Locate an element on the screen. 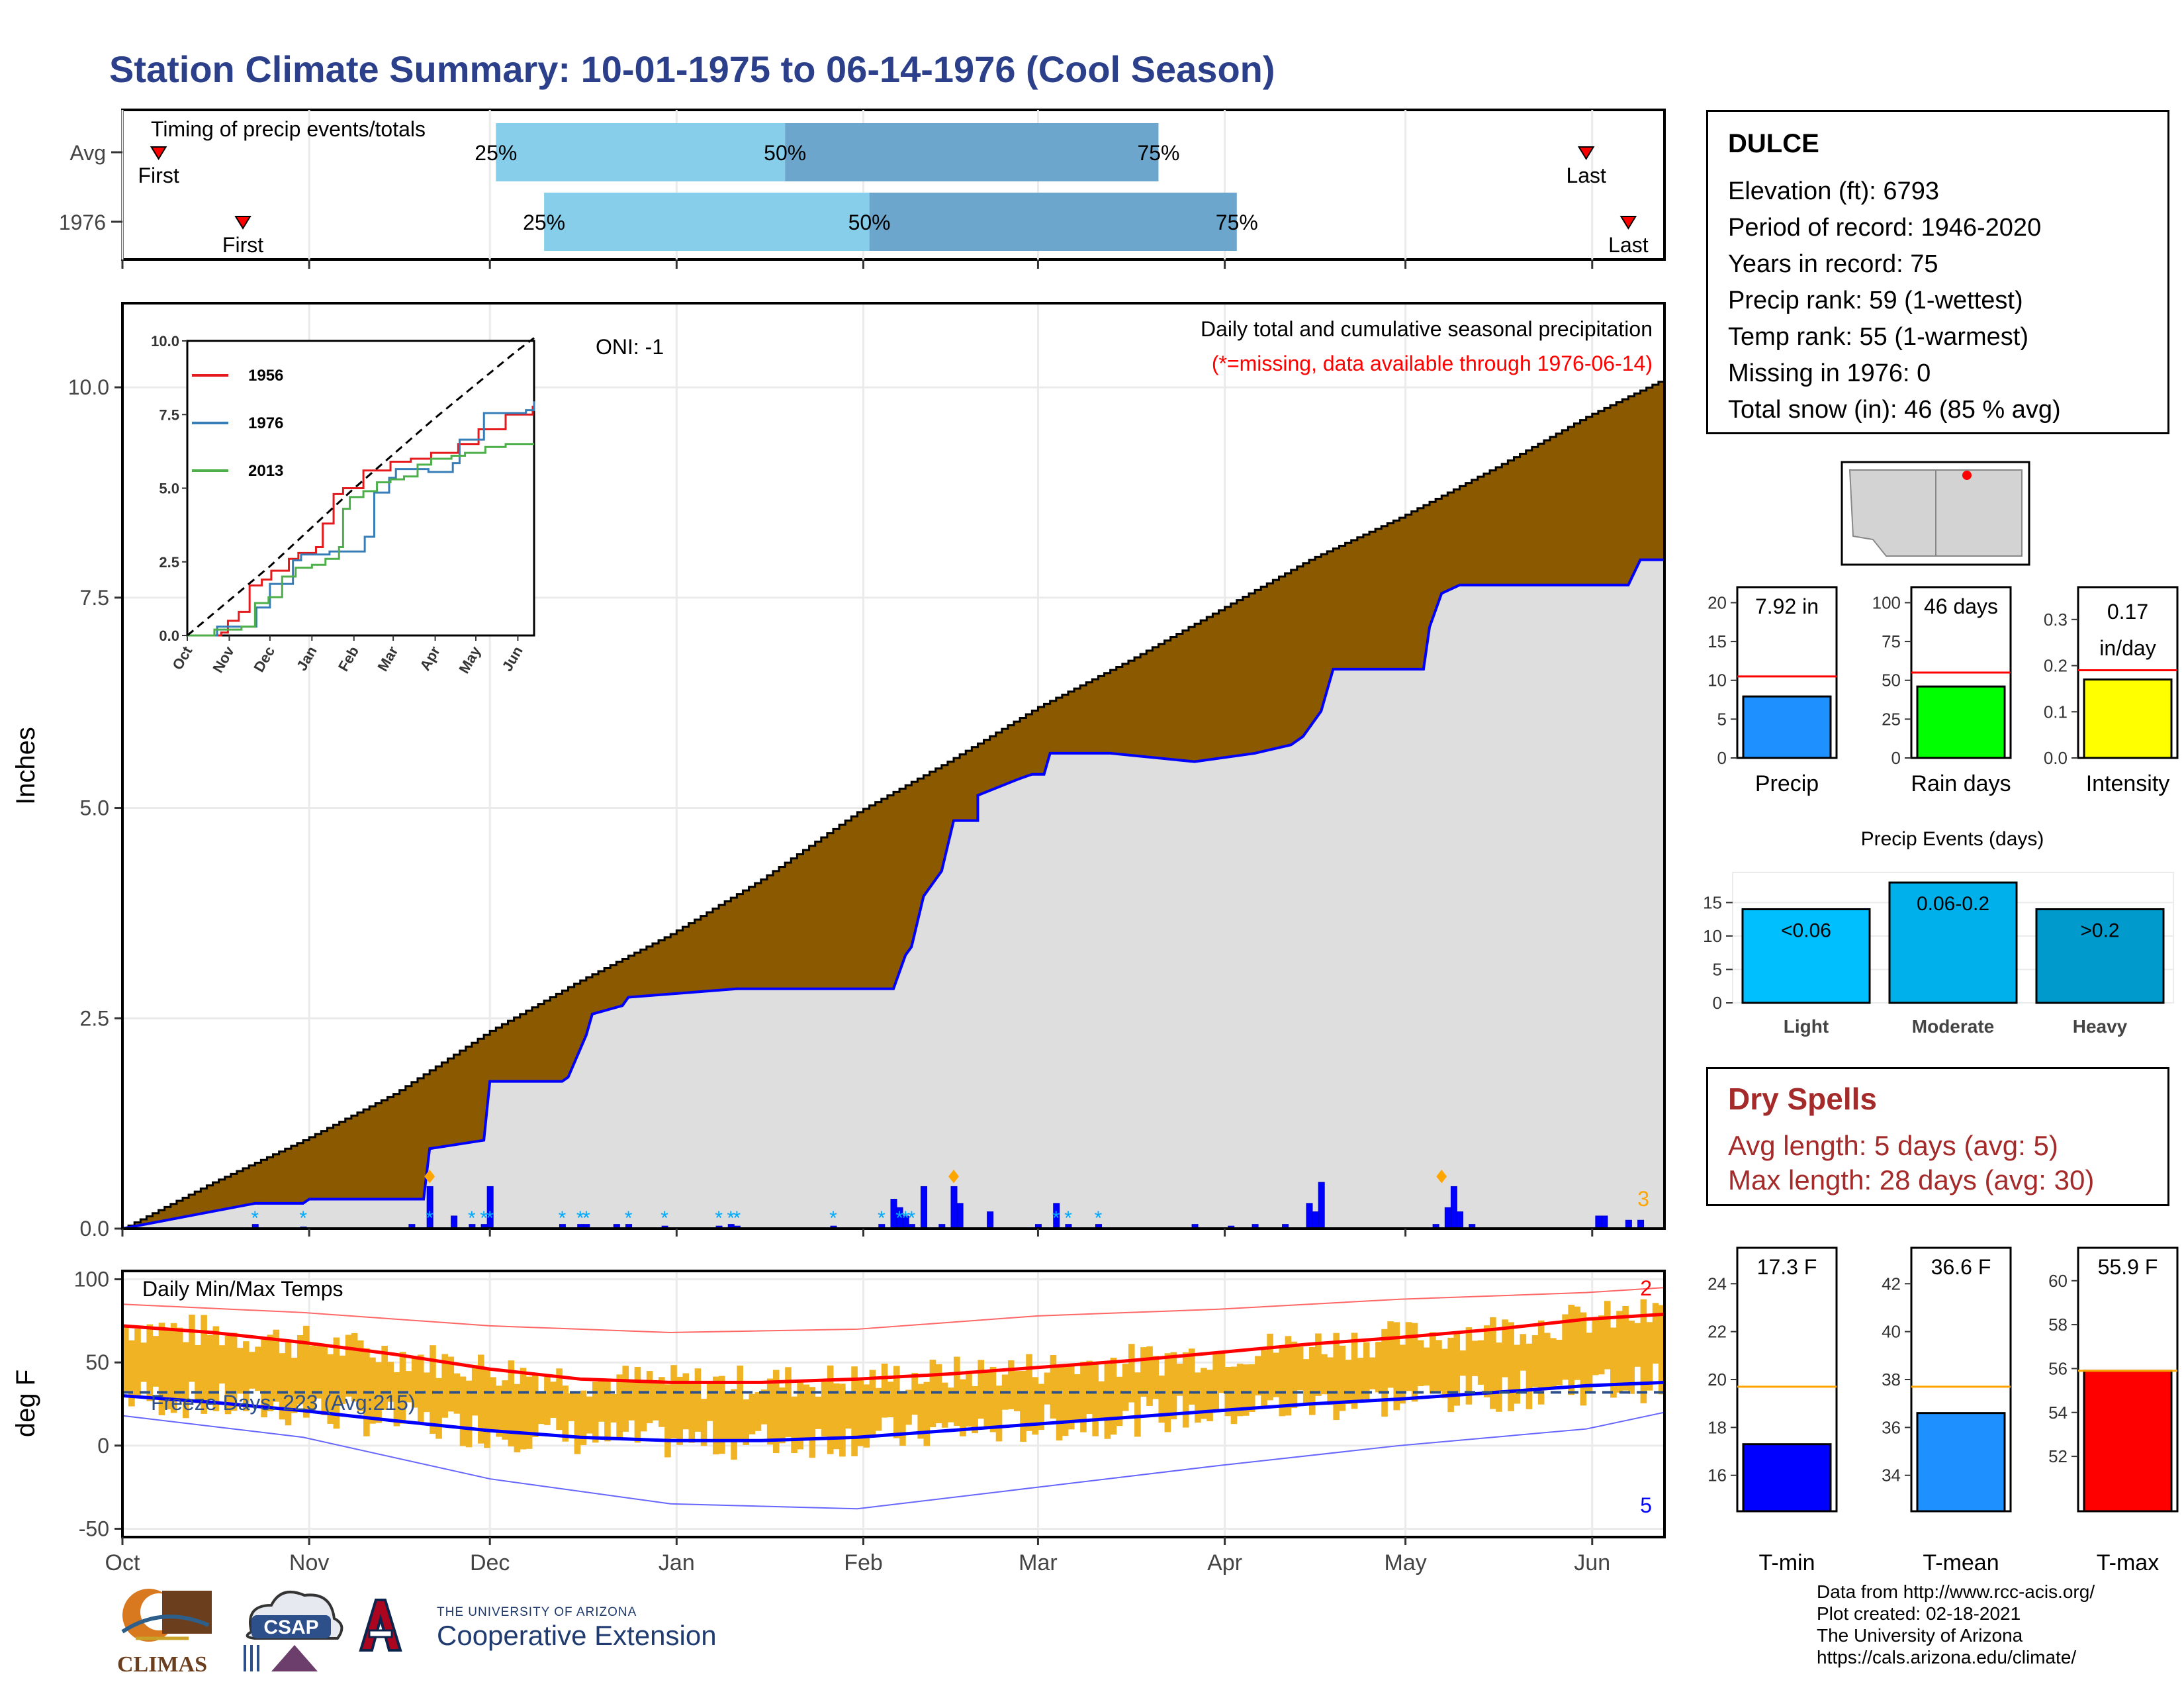 Image resolution: width=2184 pixels, height=1688 pixels. temp-stat-category-label: T-min is located at coordinates (1787, 1562).